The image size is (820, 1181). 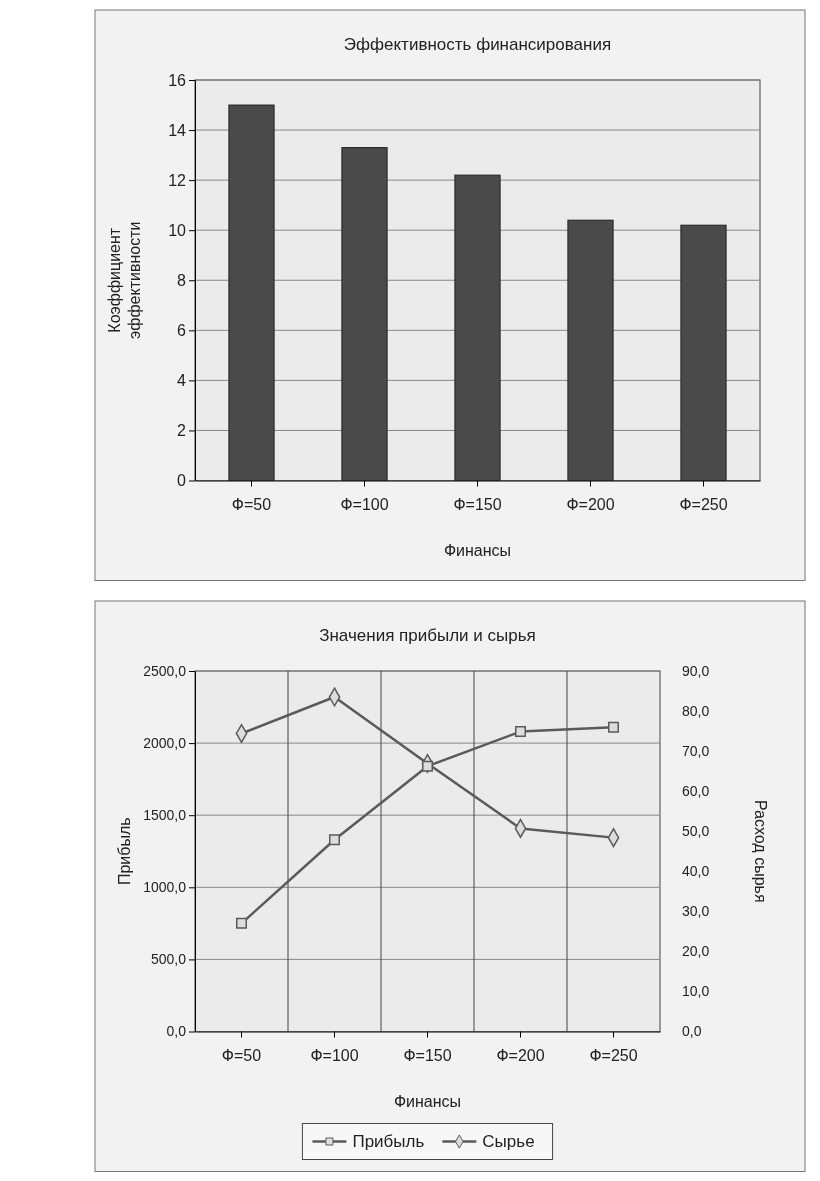 I want to click on y-tick-label: 14, so click(x=177, y=130).